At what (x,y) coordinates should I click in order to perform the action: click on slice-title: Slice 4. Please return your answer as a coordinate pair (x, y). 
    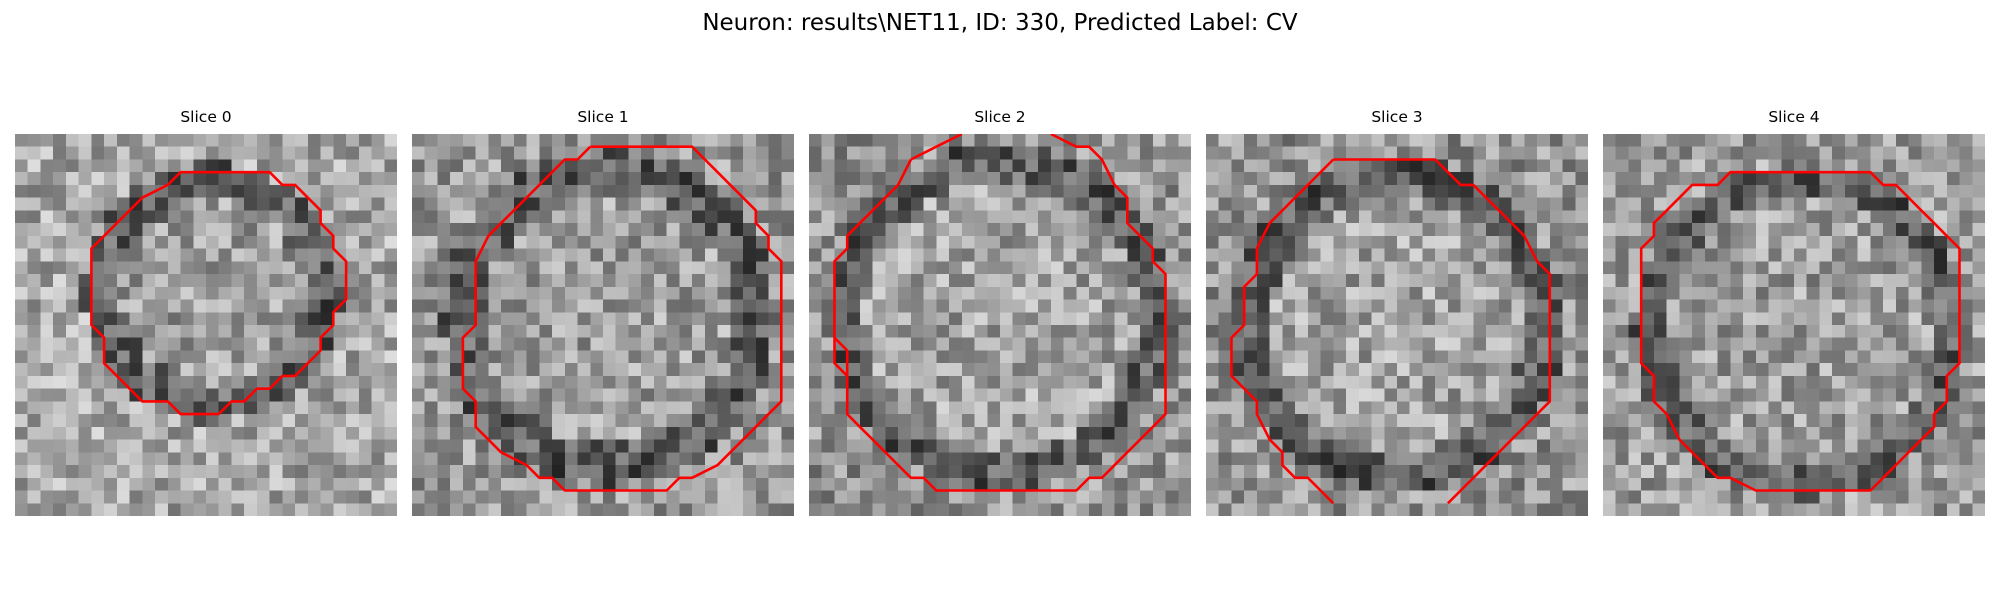
    Looking at the image, I should click on (1794, 117).